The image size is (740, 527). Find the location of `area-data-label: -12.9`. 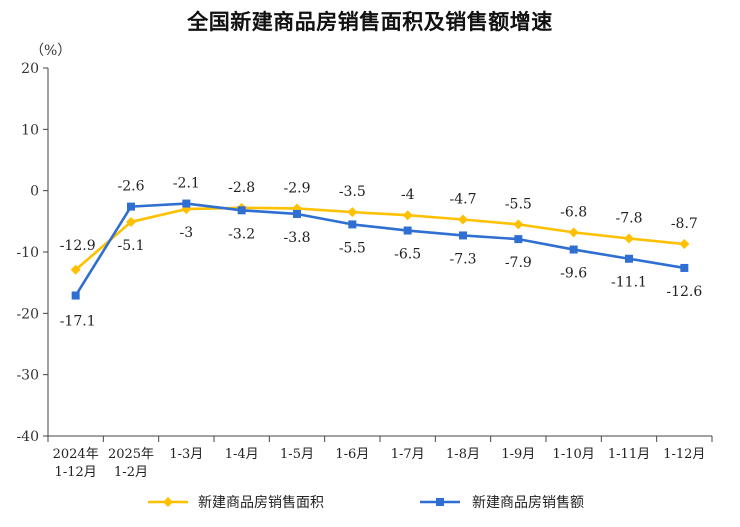

area-data-label: -12.9 is located at coordinates (78, 246).